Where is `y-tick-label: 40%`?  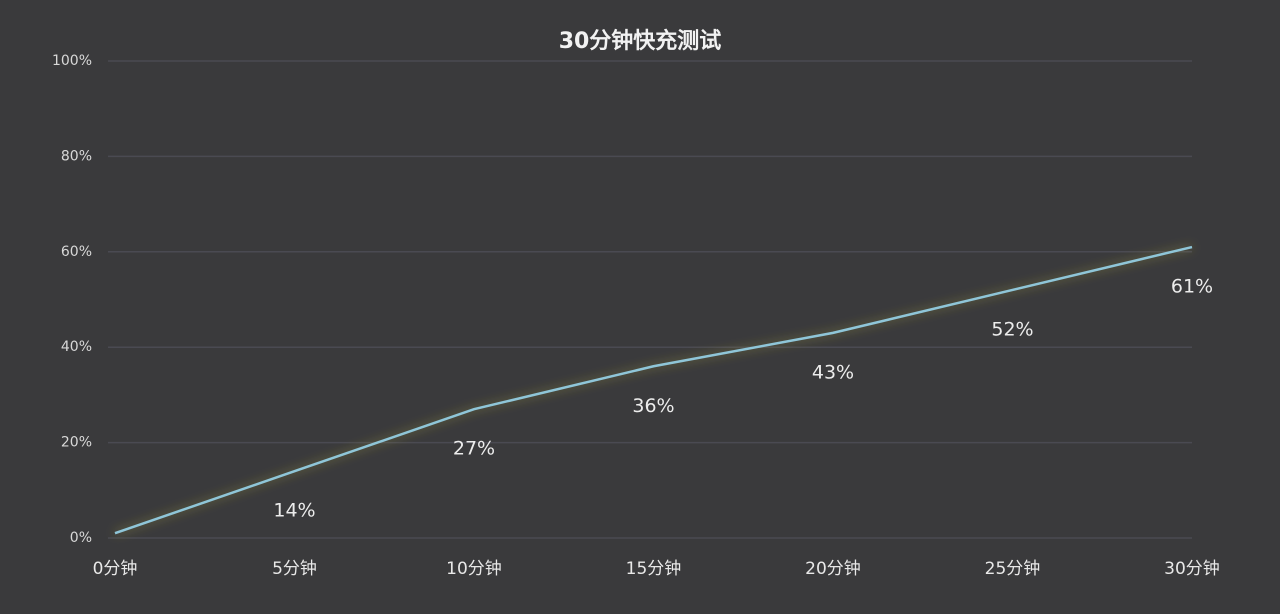
y-tick-label: 40% is located at coordinates (76, 347).